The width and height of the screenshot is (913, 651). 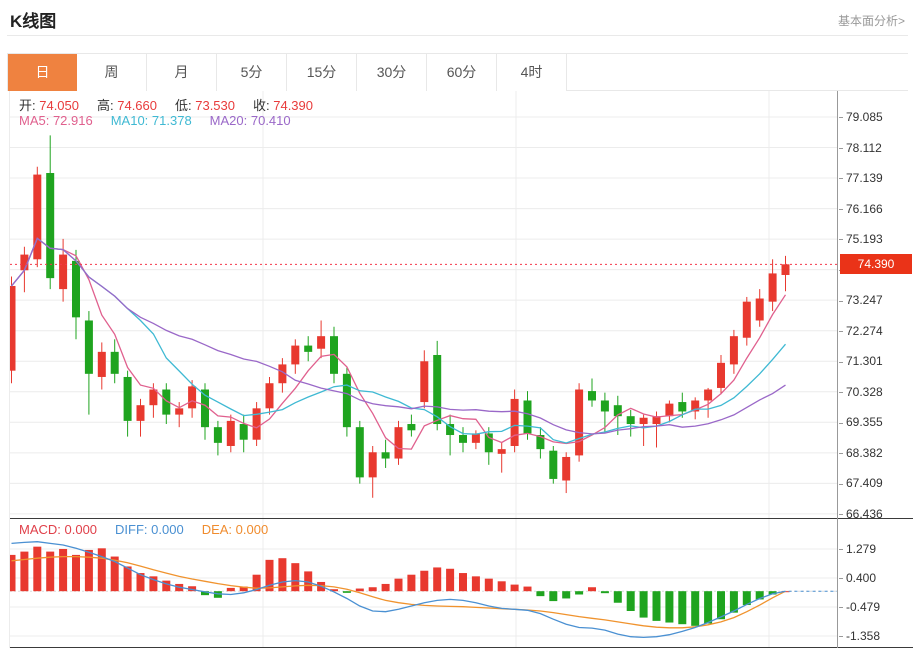 What do you see at coordinates (33, 21) in the screenshot?
I see `page-title: K线图` at bounding box center [33, 21].